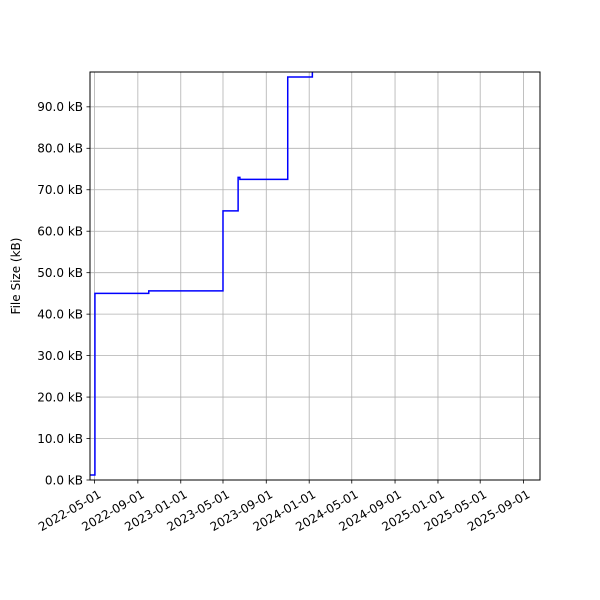 This screenshot has width=600, height=600. I want to click on y-tick-label: 60.0 kB, so click(60, 232).